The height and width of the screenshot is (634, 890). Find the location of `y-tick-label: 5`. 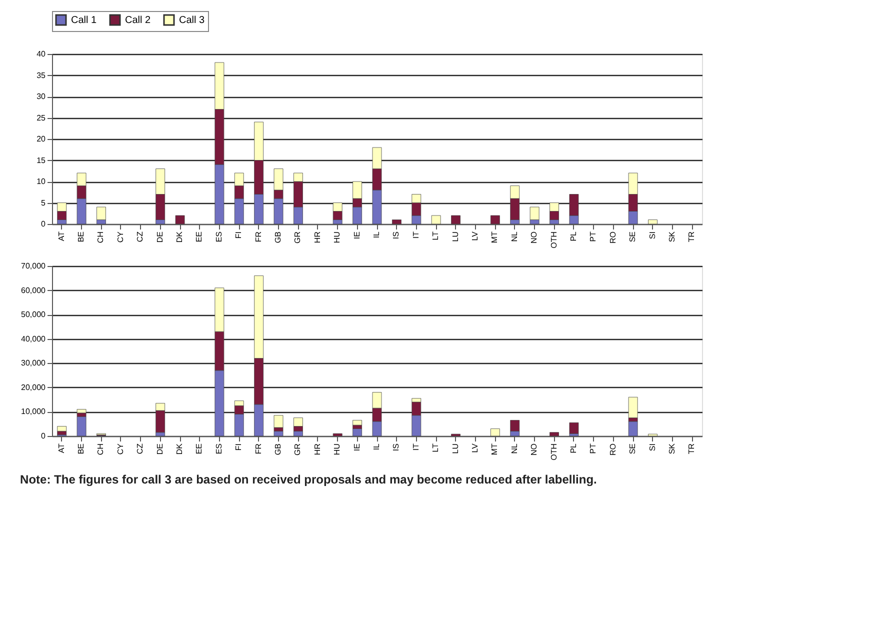

y-tick-label: 5 is located at coordinates (43, 203).